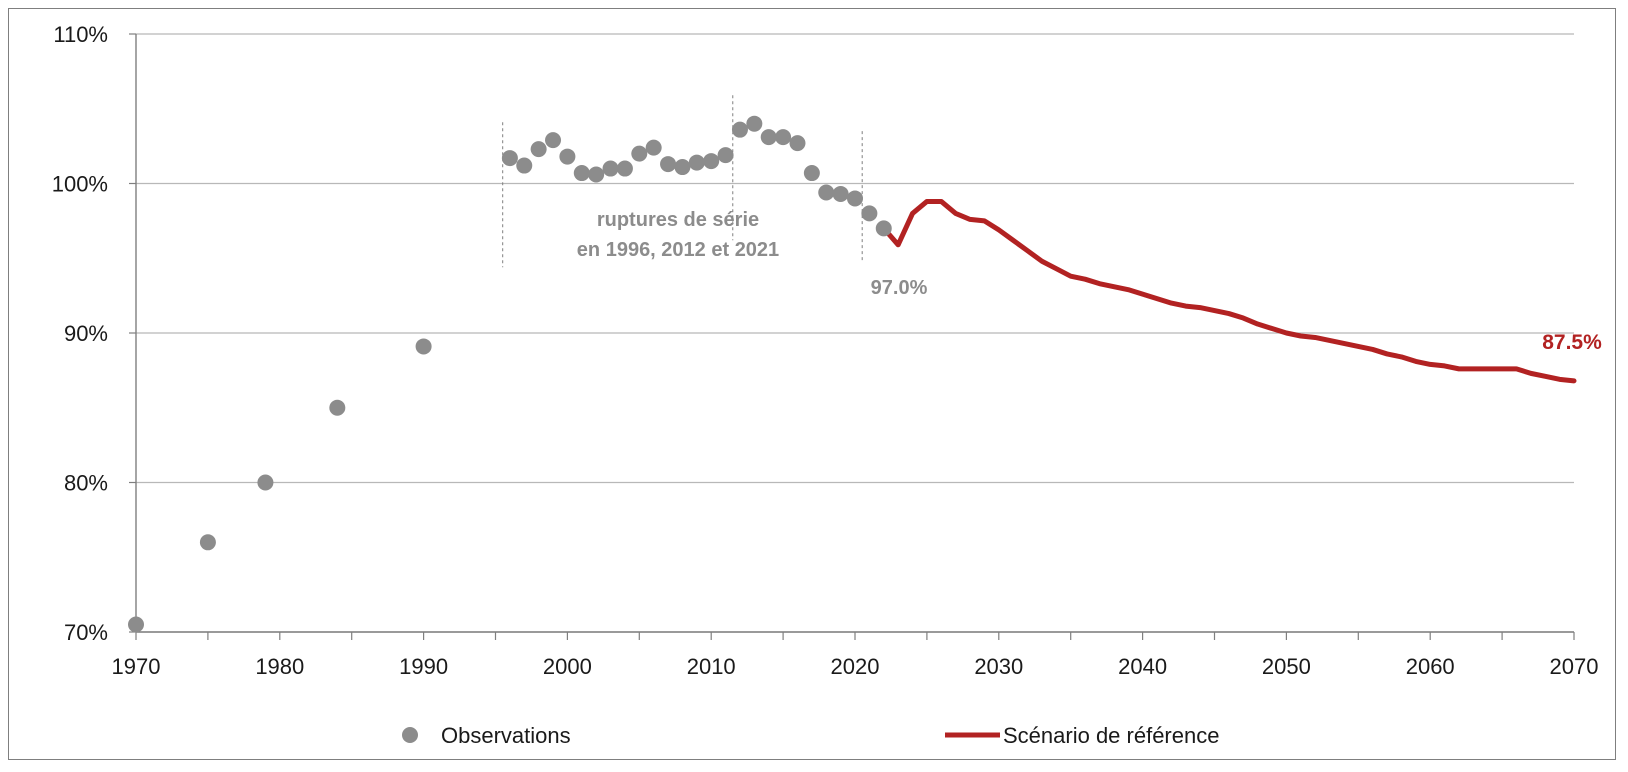 This screenshot has height=772, width=1628. Describe the element at coordinates (1286, 666) in the screenshot. I see `x-tick-label: 2050` at that location.